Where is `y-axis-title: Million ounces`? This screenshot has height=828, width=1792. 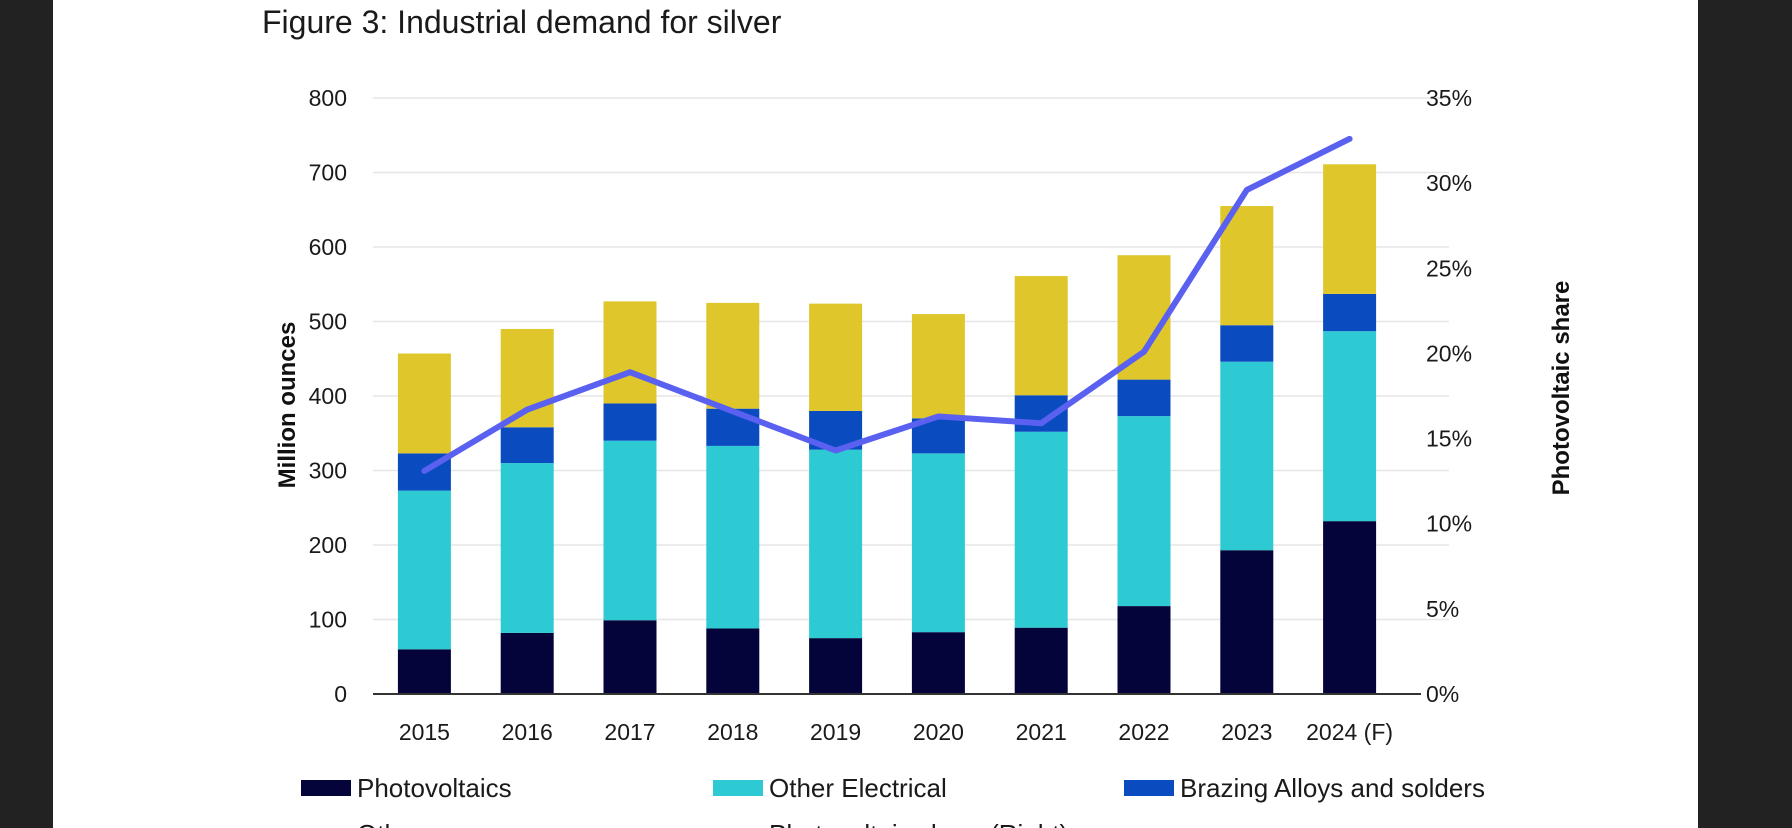
y-axis-title: Million ounces is located at coordinates (287, 405).